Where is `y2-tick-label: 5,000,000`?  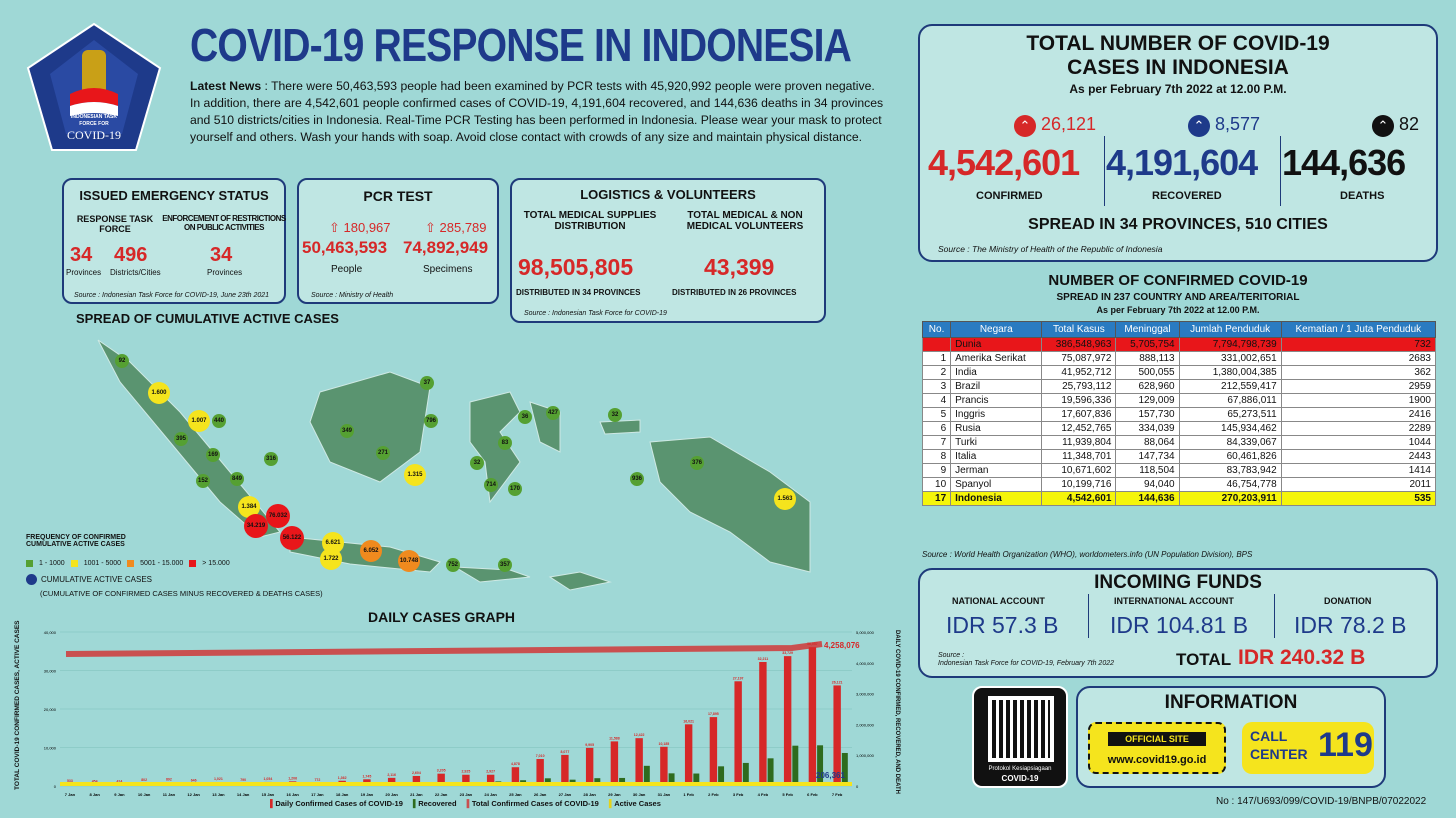
y2-tick-label: 5,000,000 is located at coordinates (865, 632).